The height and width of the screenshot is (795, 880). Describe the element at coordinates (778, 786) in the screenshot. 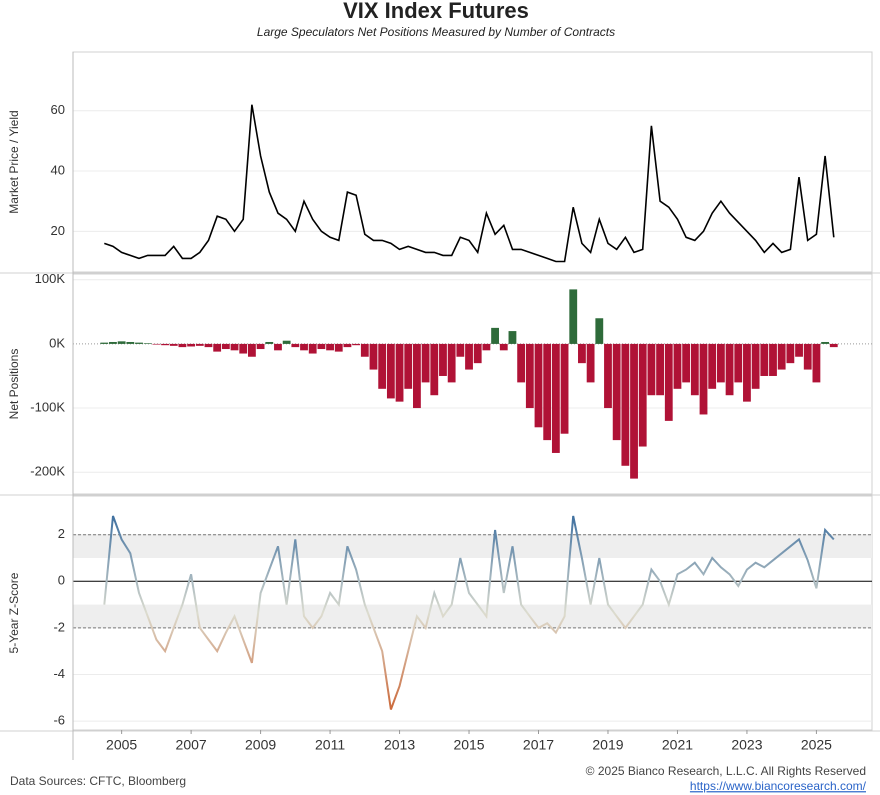

I see `url-link: https://www.biancoresearch.com/` at that location.